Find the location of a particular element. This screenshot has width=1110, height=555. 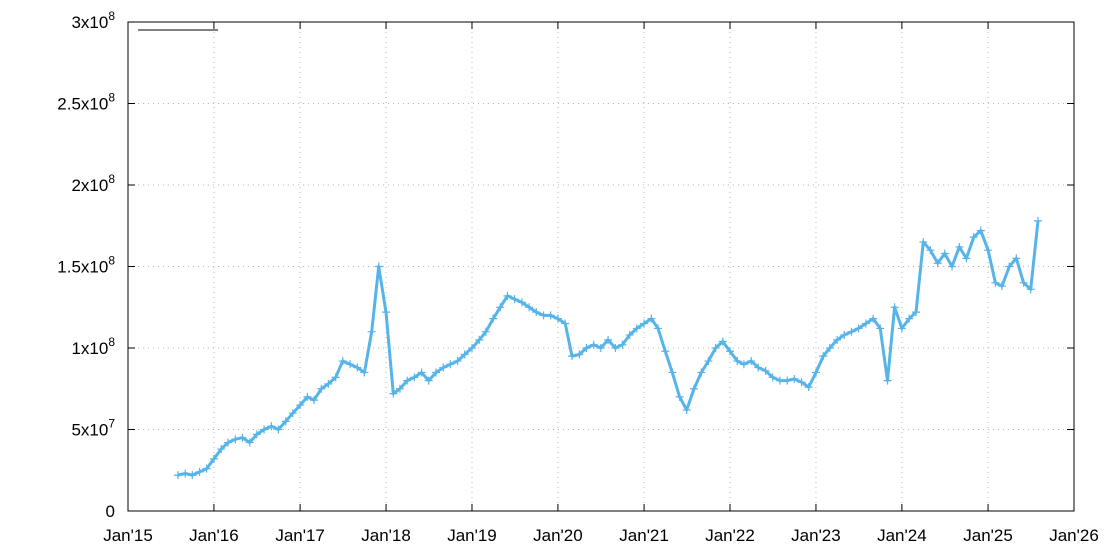

x-tick-label: Jan'19 is located at coordinates (472, 535).